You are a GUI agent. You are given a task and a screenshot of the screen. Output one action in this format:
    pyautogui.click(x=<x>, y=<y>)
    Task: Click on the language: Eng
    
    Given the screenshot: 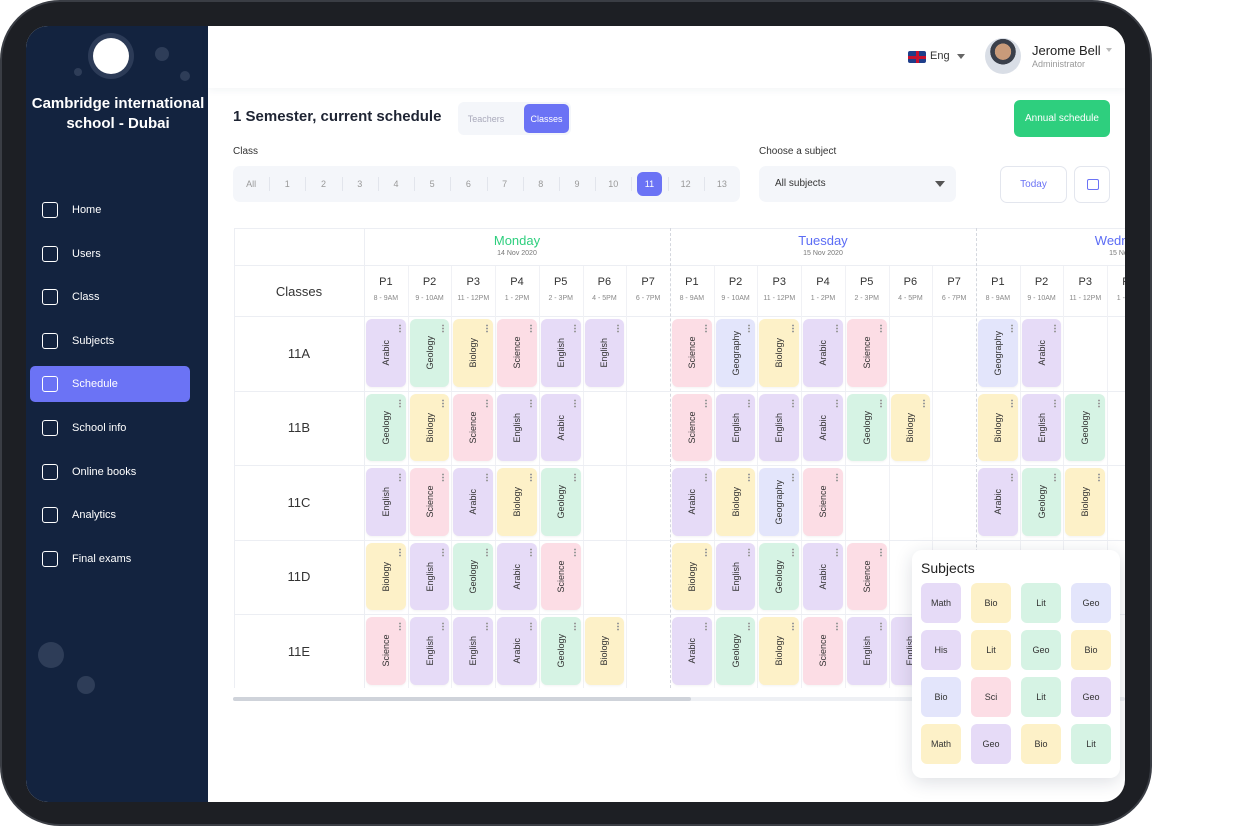 What is the action you would take?
    pyautogui.click(x=940, y=56)
    